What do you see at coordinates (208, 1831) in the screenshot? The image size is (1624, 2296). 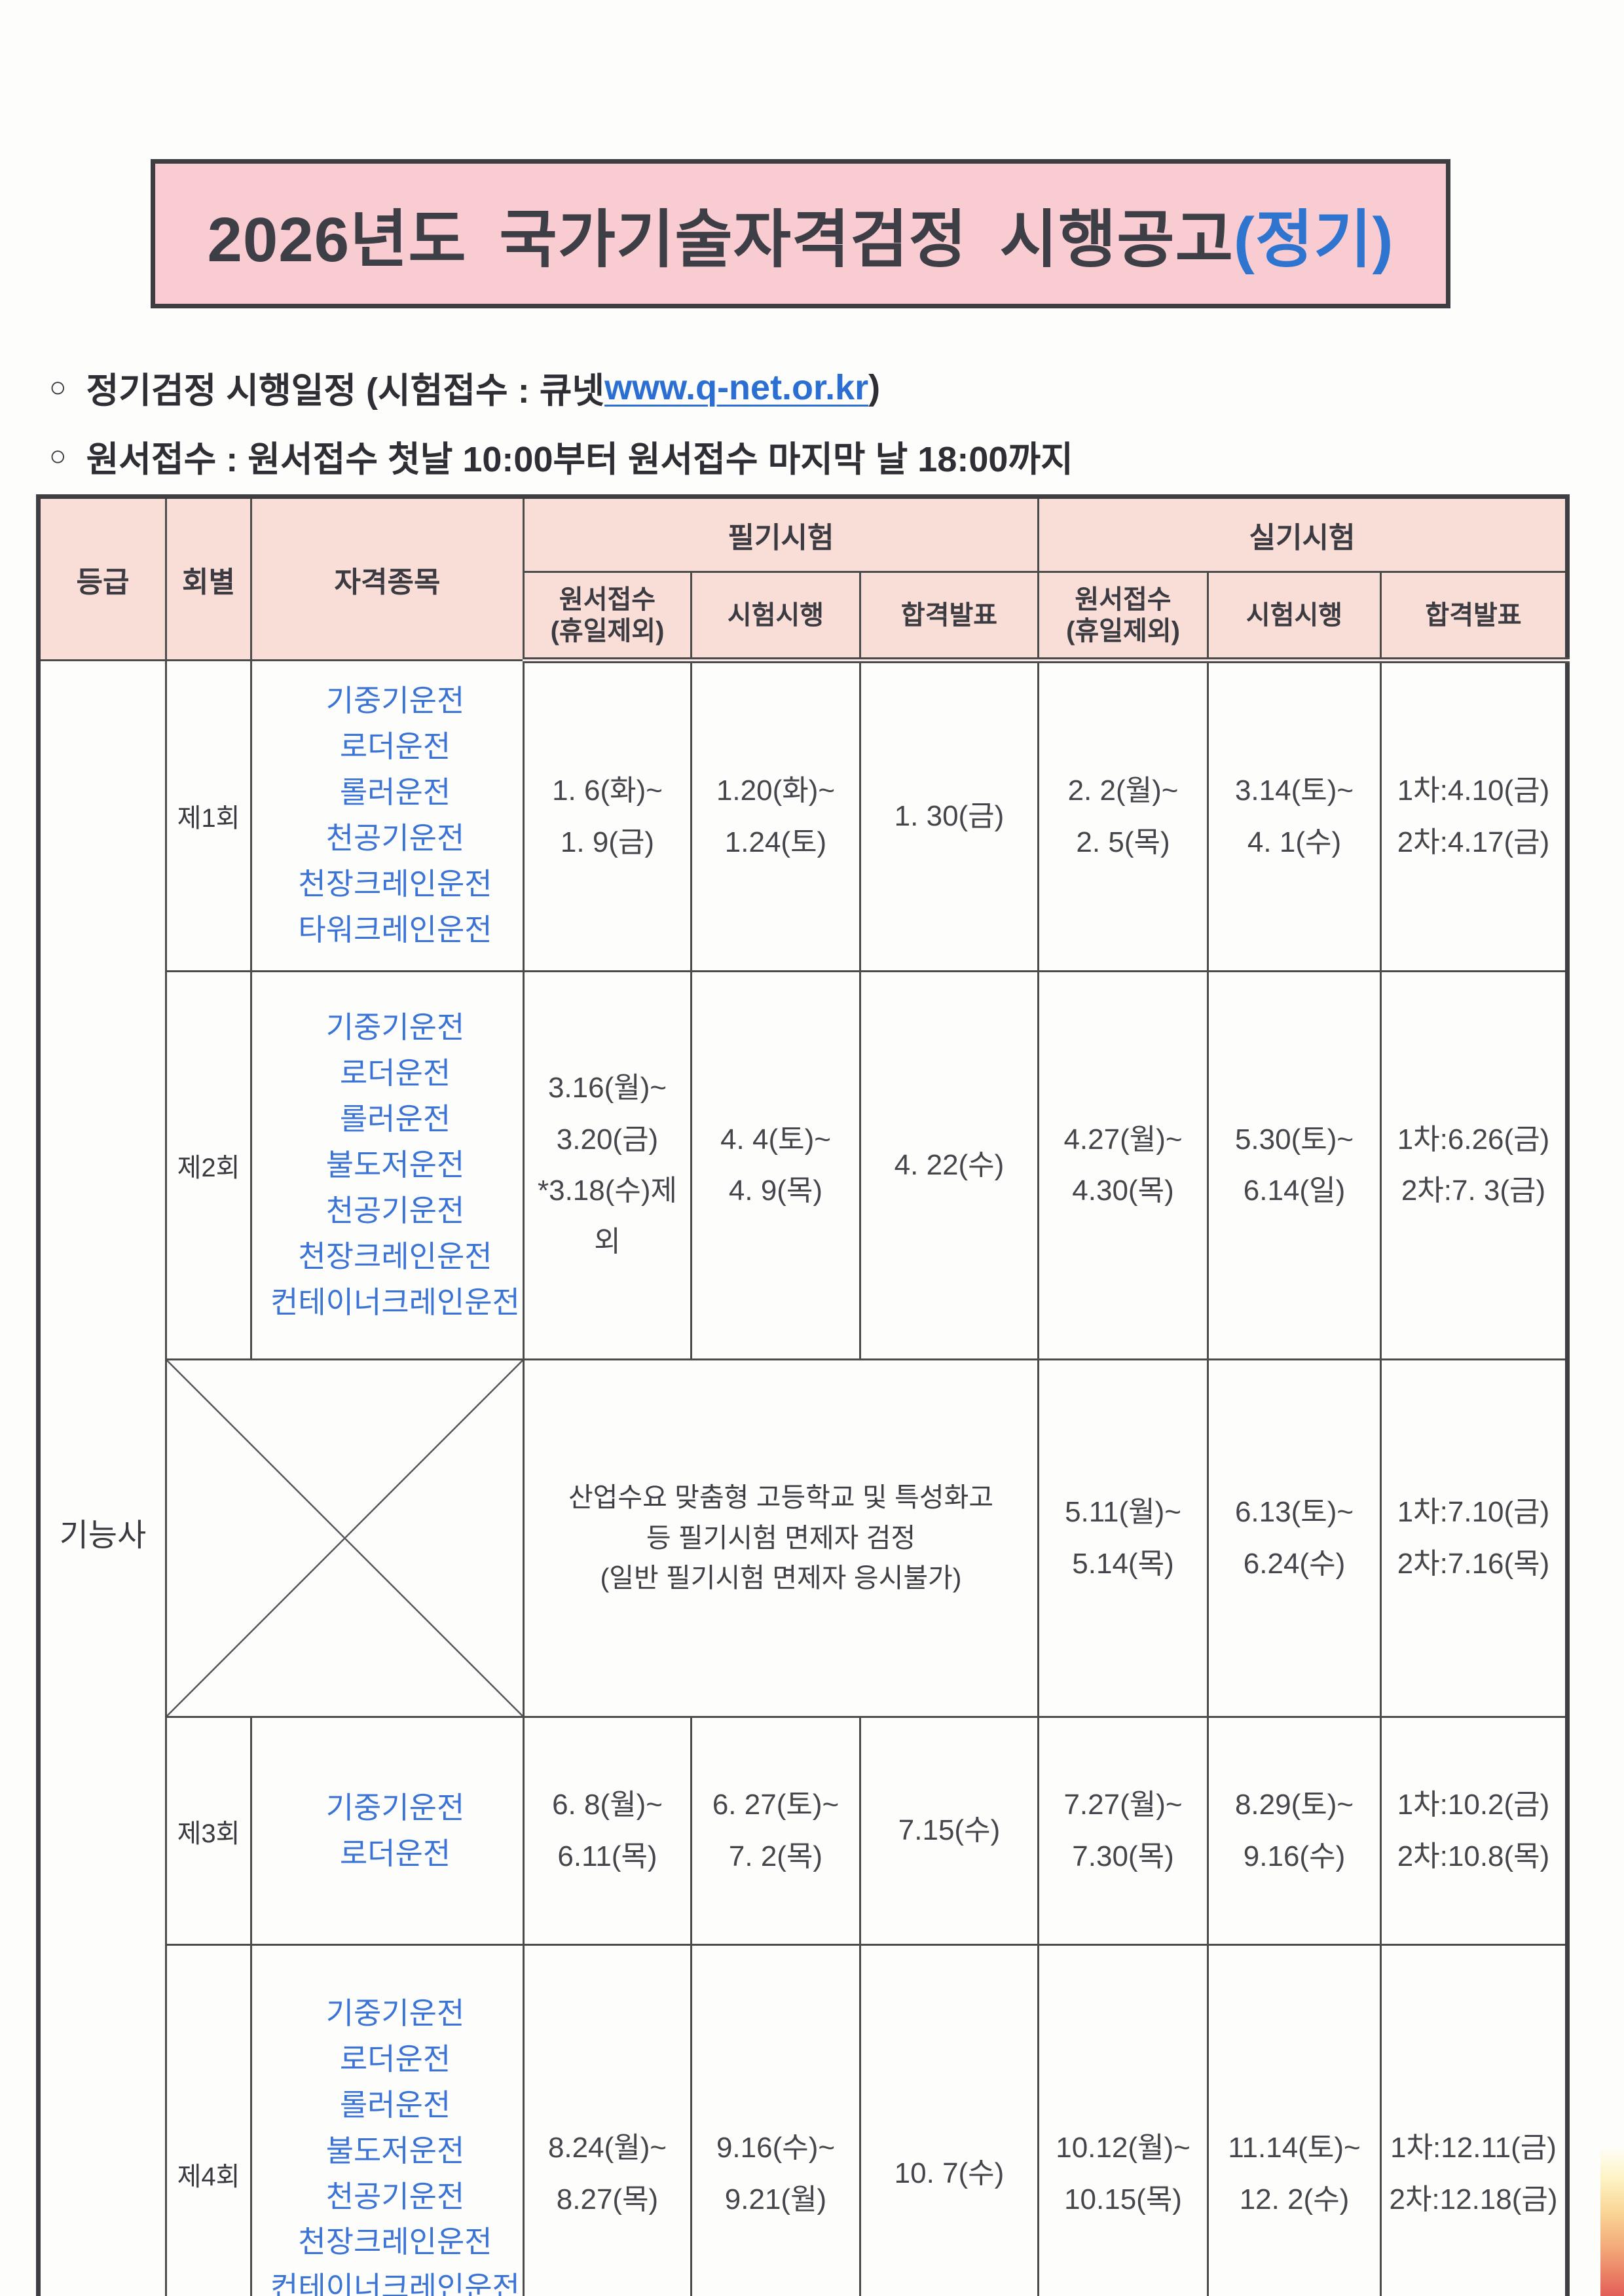 I see `round-cell: 제3회` at bounding box center [208, 1831].